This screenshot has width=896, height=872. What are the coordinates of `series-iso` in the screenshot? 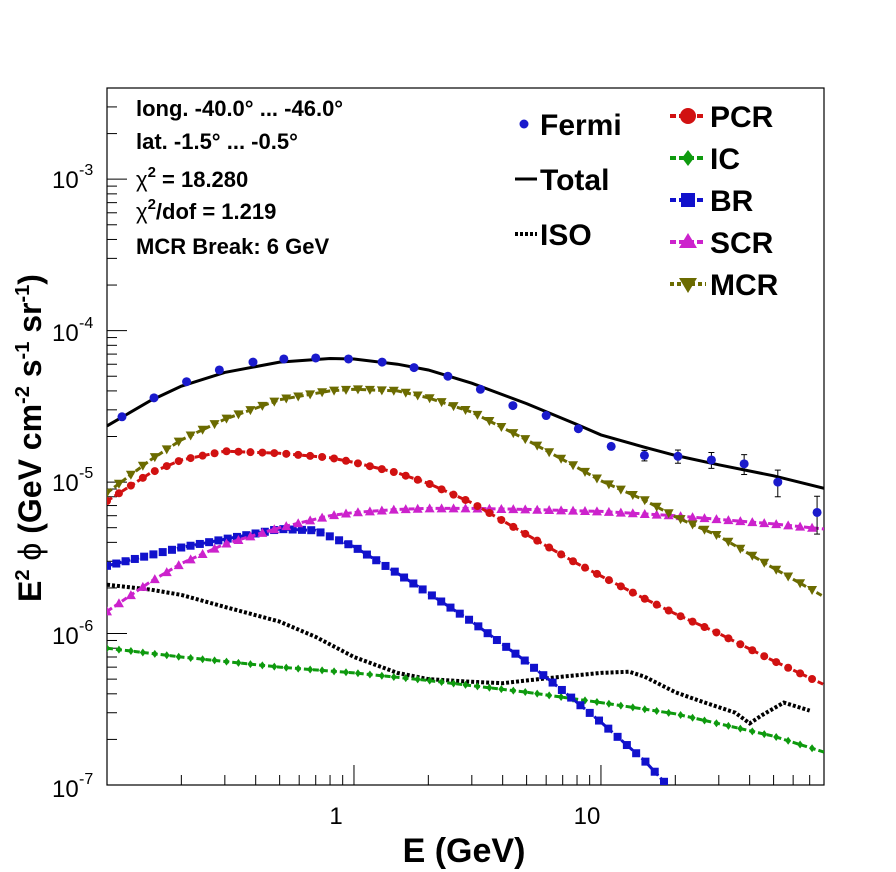 It's located at (459, 654).